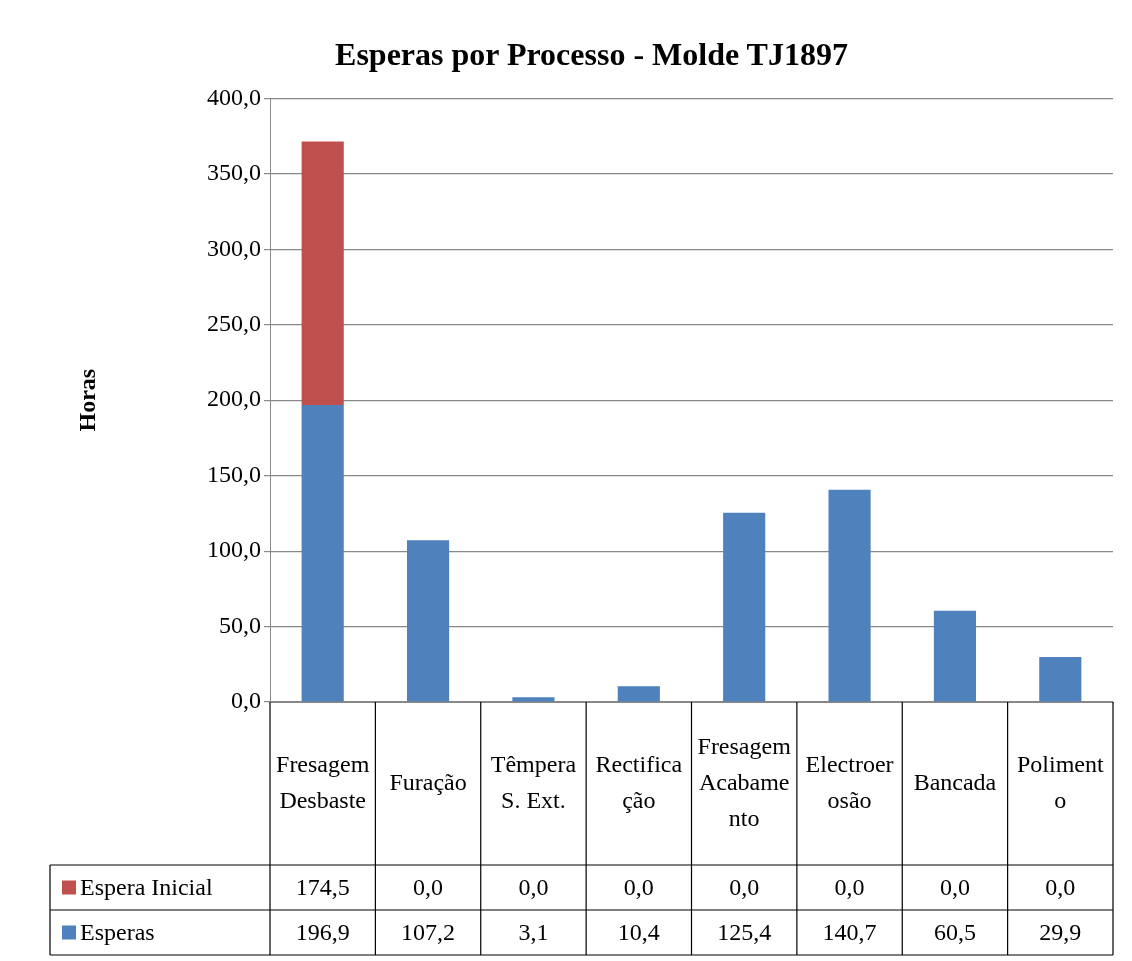 This screenshot has height=961, width=1132. I want to click on y-tick-label: 200,0, so click(234, 398).